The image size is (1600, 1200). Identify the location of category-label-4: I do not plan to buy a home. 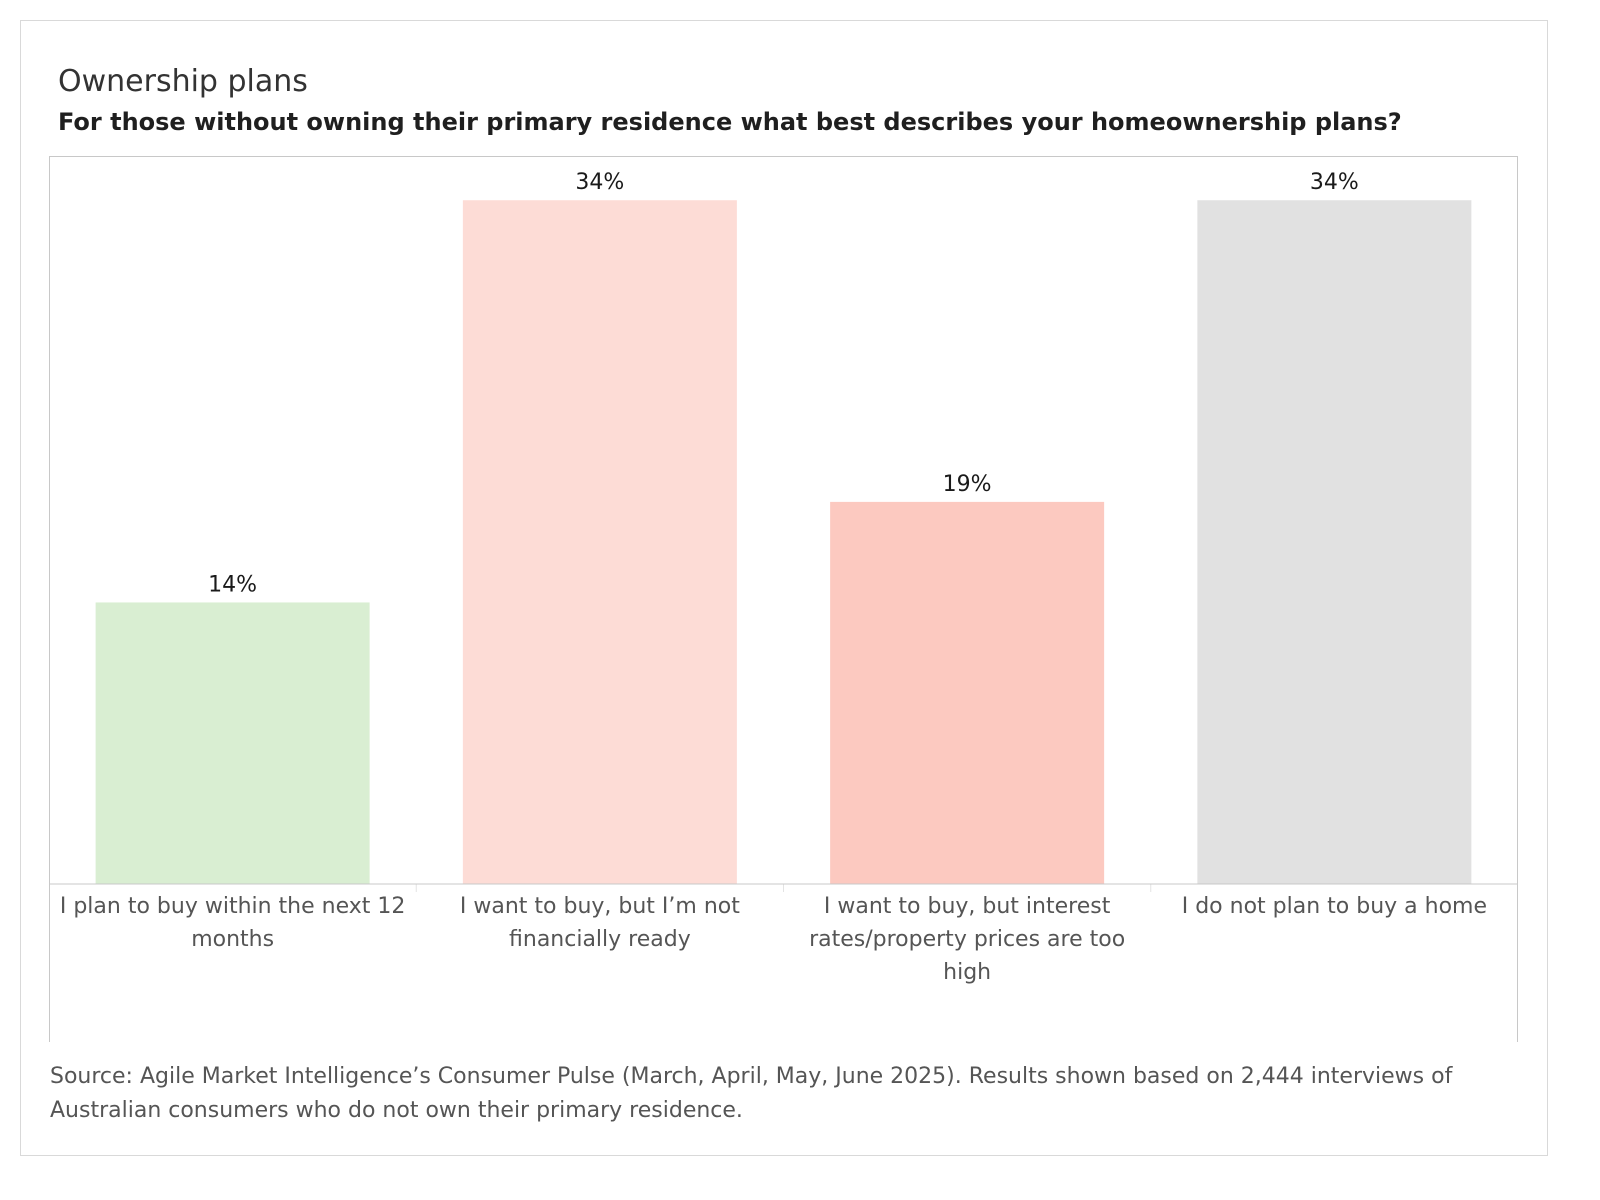
(1334, 906).